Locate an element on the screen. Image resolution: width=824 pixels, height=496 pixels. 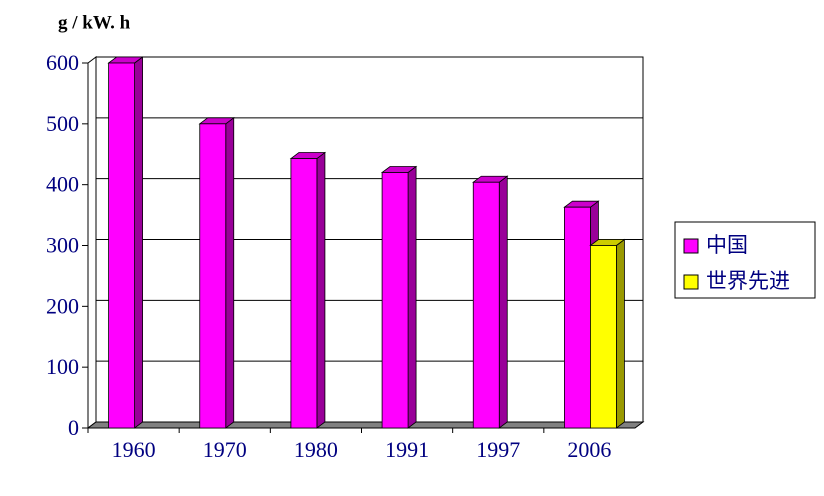
y-tick-label: 100 is located at coordinates (62, 366).